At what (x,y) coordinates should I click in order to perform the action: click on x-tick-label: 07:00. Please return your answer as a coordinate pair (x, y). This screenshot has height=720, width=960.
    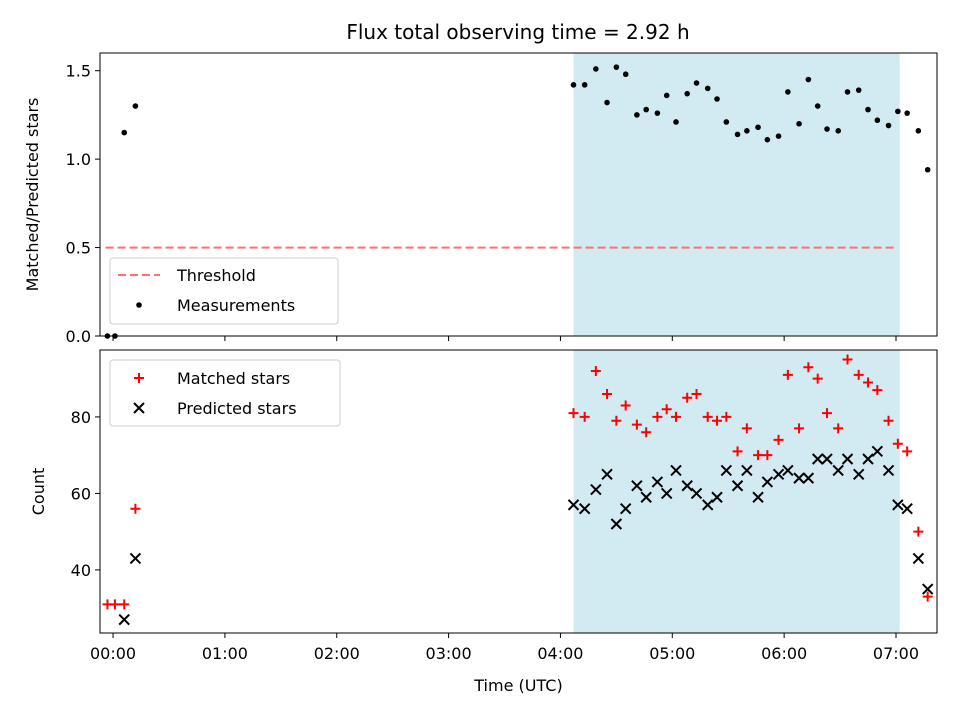
    Looking at the image, I should click on (896, 653).